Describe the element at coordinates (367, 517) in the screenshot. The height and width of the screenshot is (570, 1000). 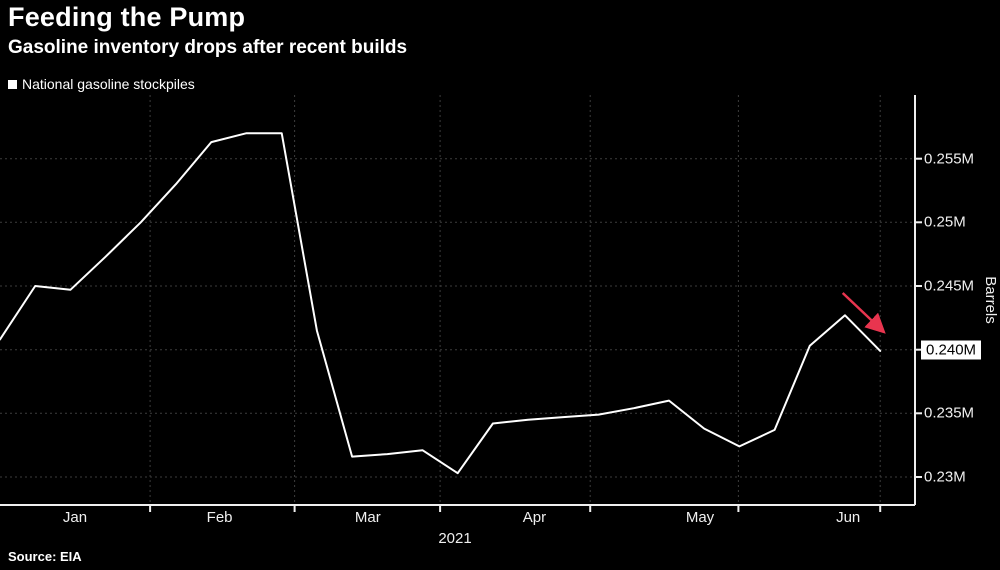
I see `x-axis-tick-label: Mar` at that location.